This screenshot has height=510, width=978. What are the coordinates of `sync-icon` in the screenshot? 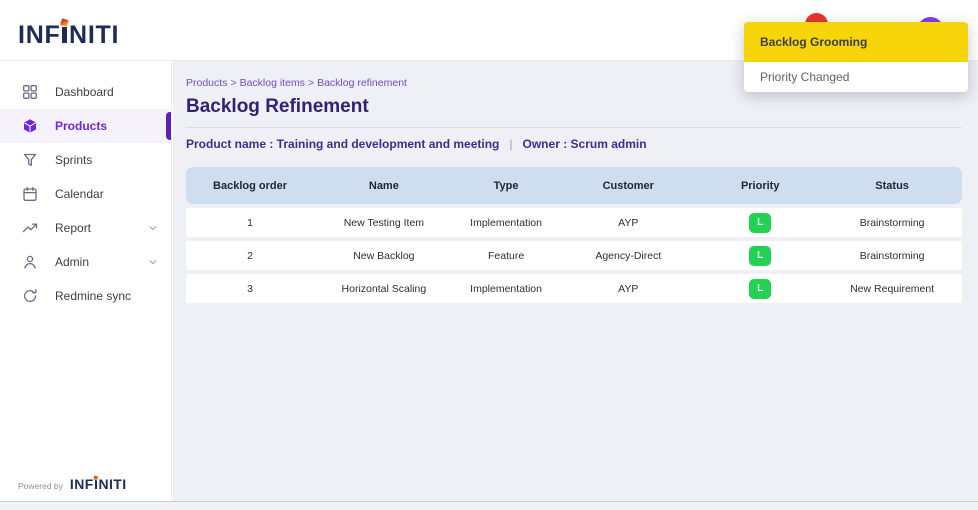 It's located at (30, 296).